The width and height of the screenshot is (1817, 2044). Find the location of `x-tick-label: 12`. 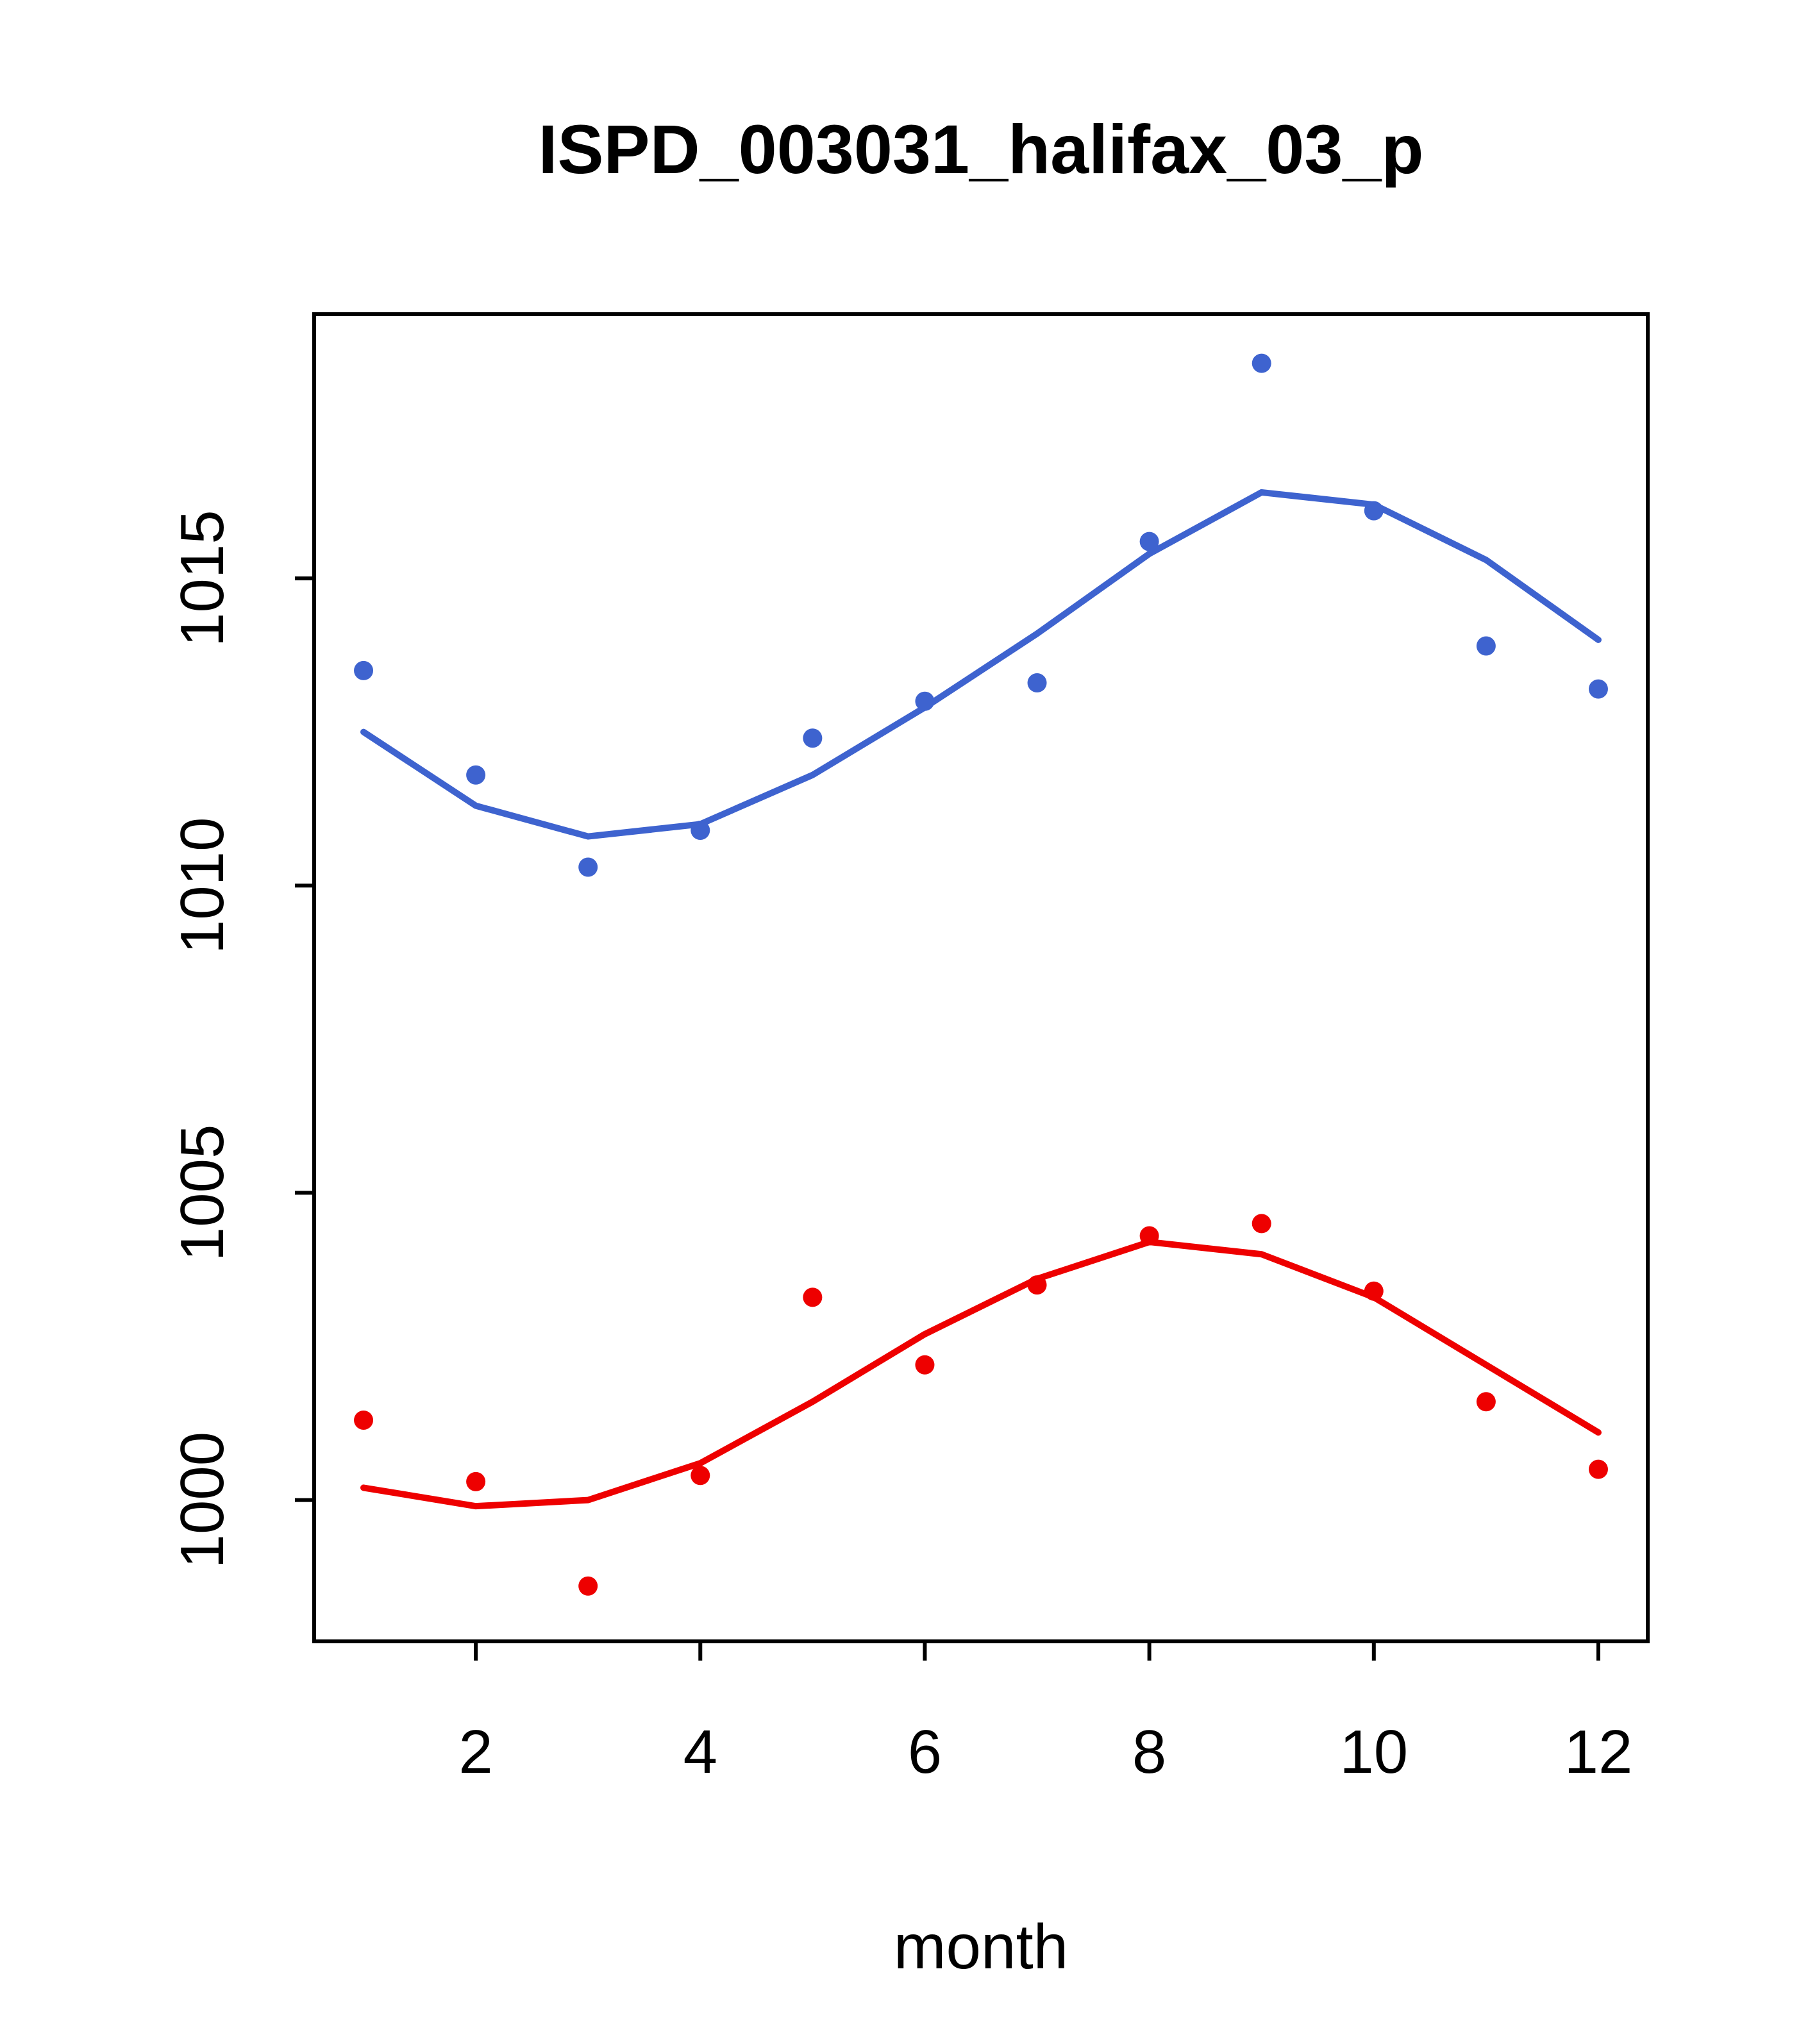

x-tick-label: 12 is located at coordinates (1598, 1752).